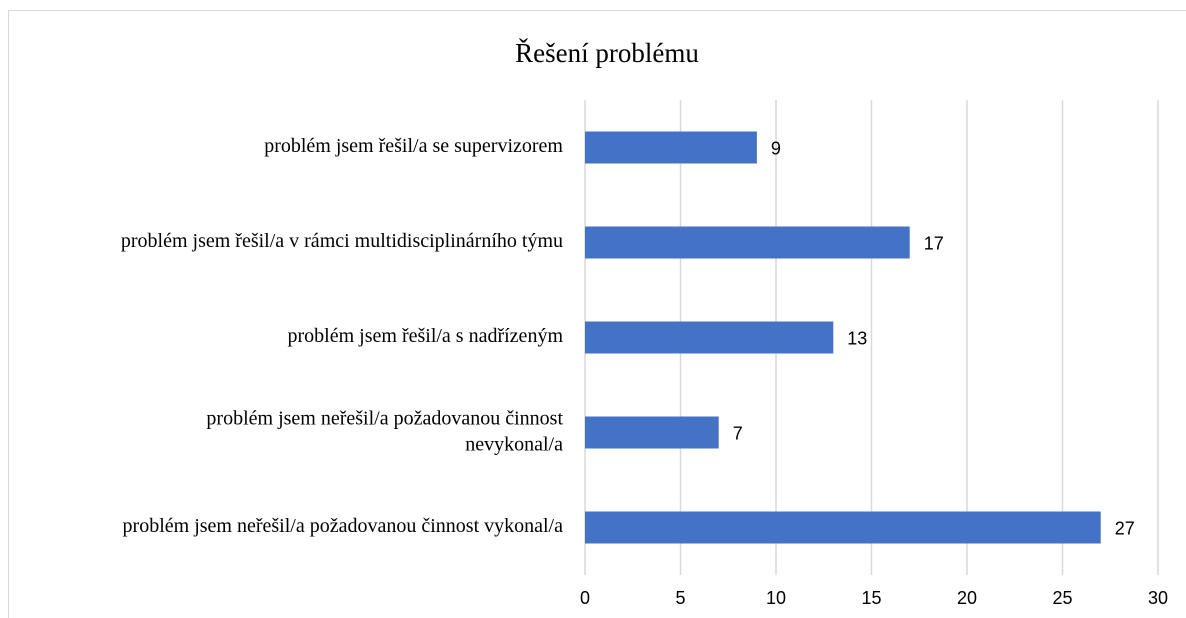 Image resolution: width=1186 pixels, height=618 pixels. What do you see at coordinates (1062, 598) in the screenshot?
I see `x-tick-label: 25` at bounding box center [1062, 598].